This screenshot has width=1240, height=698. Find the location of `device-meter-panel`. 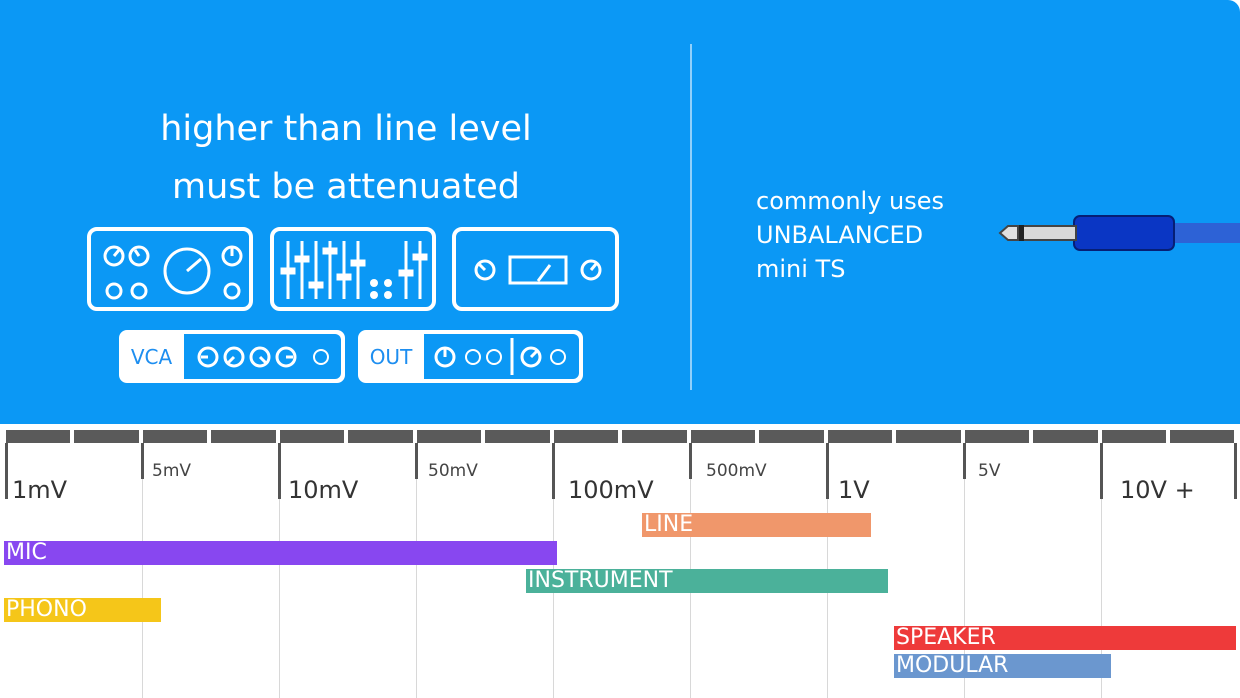

device-meter-panel is located at coordinates (535, 269).